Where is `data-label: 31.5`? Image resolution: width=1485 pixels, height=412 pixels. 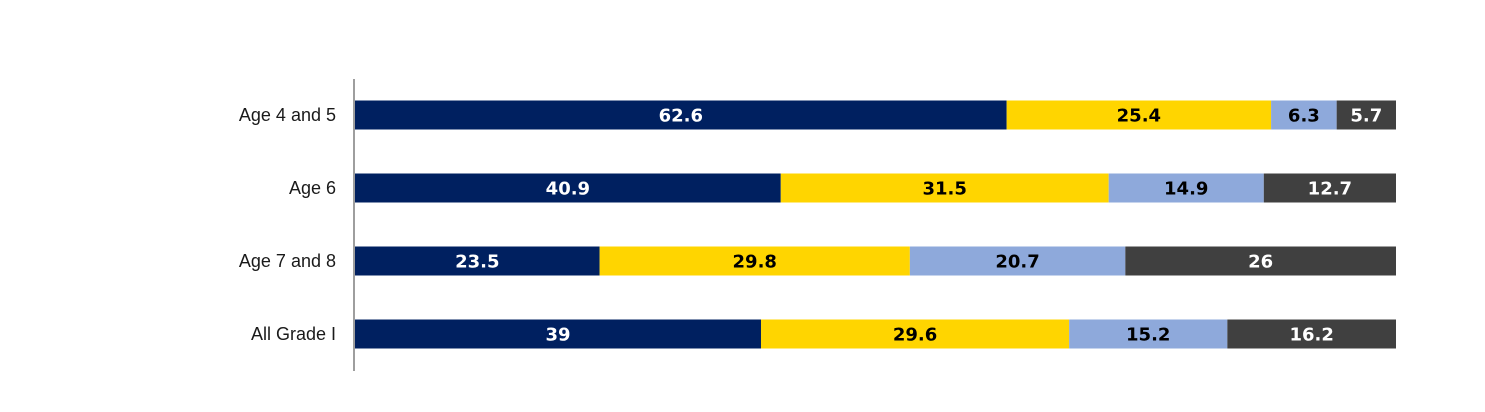
data-label: 31.5 is located at coordinates (945, 189).